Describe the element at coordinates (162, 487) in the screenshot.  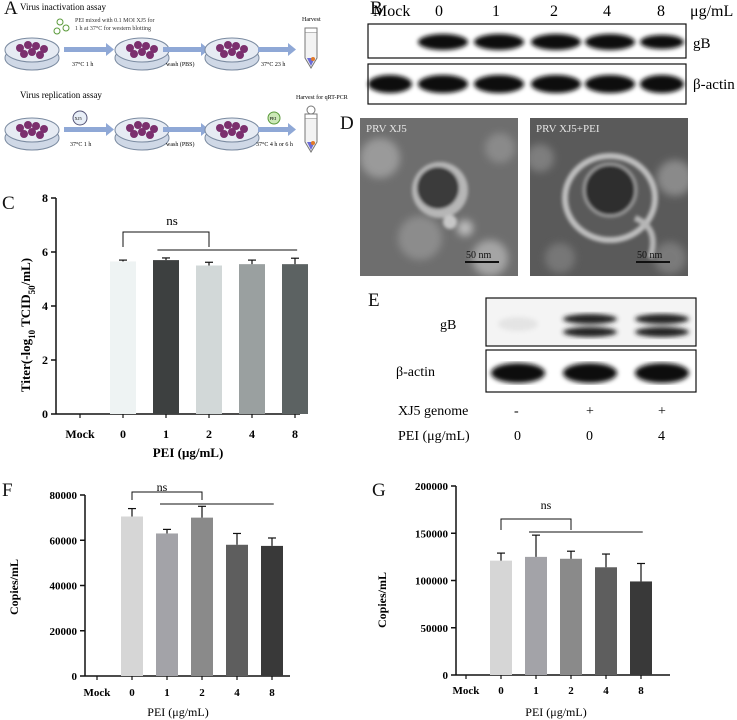
I see `chart-f-sig: ns` at that location.